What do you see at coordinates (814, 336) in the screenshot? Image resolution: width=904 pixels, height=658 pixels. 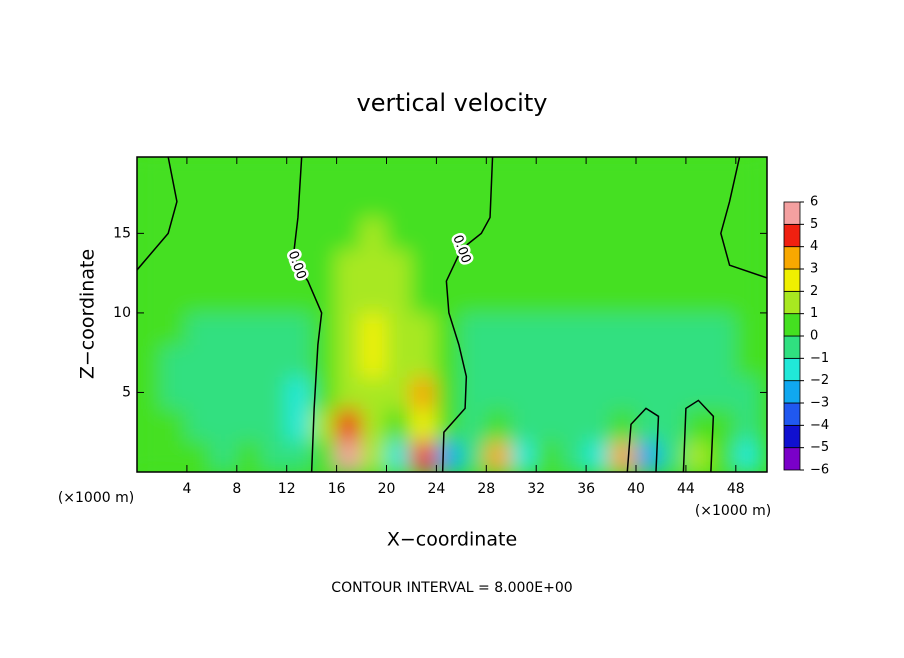 I see `colorbar-label: 0` at bounding box center [814, 336].